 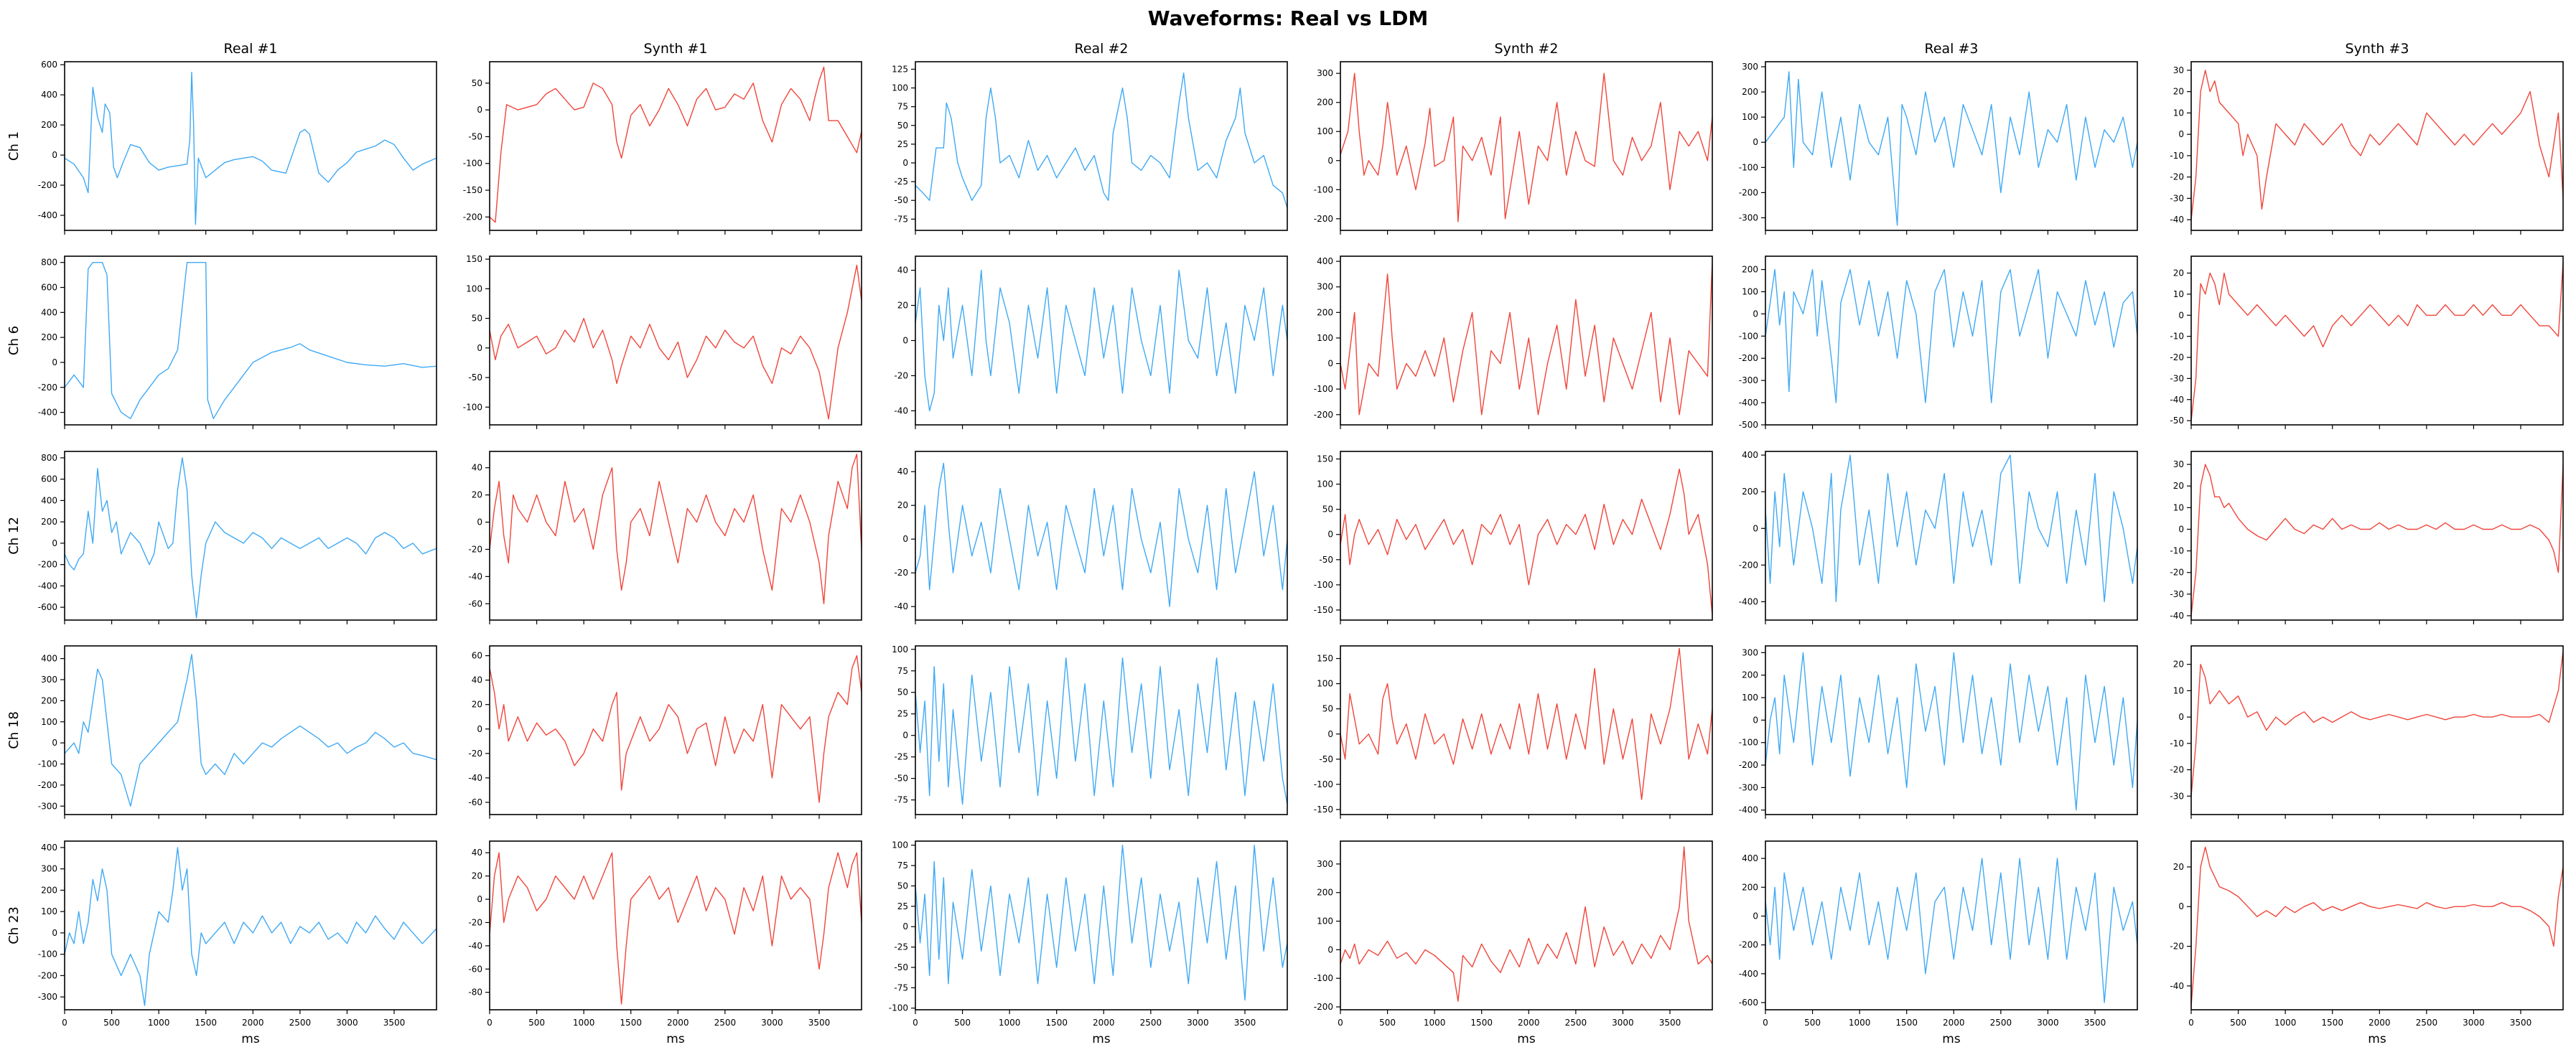 I want to click on y-tick-label: -10, so click(x=2177, y=743).